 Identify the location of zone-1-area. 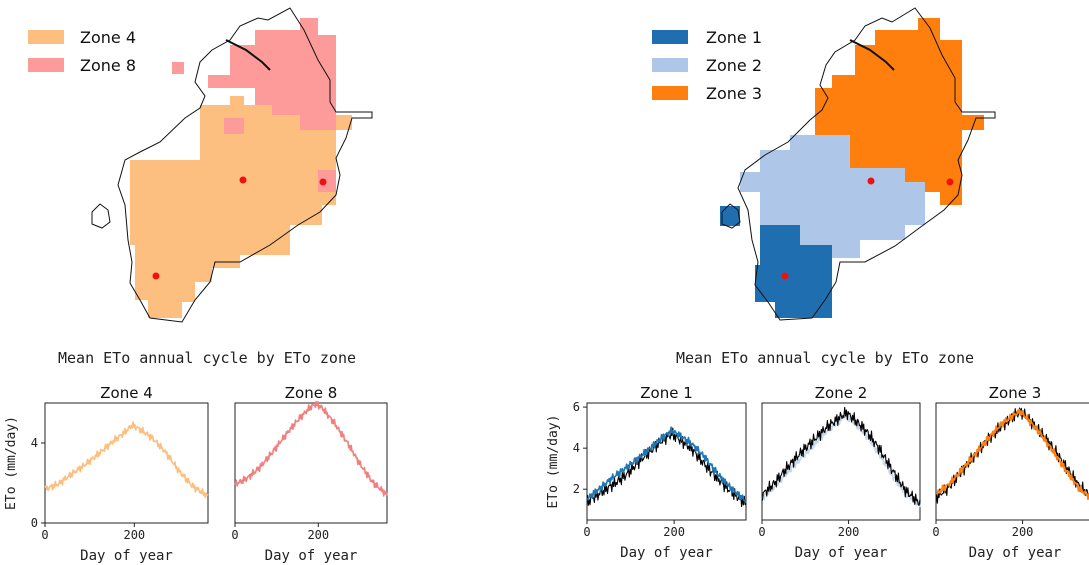
(793, 271).